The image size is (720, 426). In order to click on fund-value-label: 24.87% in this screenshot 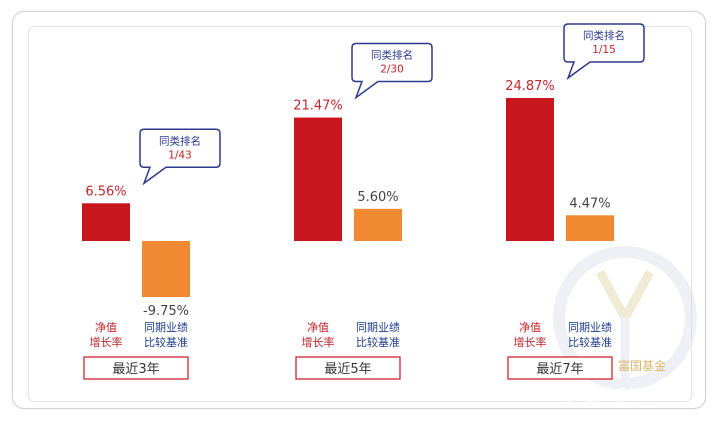, I will do `click(530, 86)`.